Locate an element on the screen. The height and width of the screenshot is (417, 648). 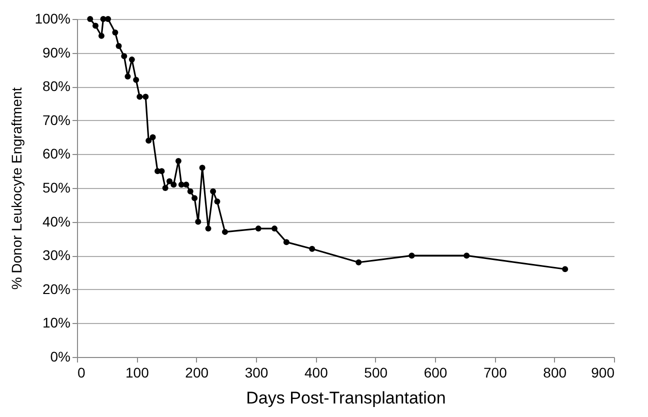
x-tick-label: 100 is located at coordinates (137, 372).